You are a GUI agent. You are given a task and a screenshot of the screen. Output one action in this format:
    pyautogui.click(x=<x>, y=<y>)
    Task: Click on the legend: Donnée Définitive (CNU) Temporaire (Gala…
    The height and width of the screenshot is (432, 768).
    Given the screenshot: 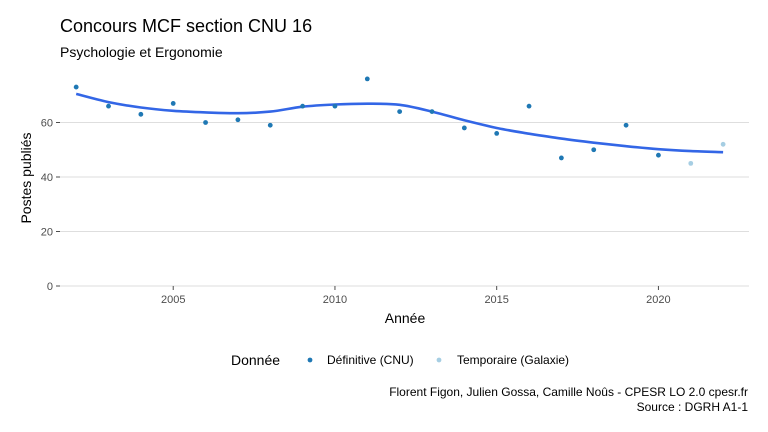 What is the action you would take?
    pyautogui.click(x=400, y=360)
    